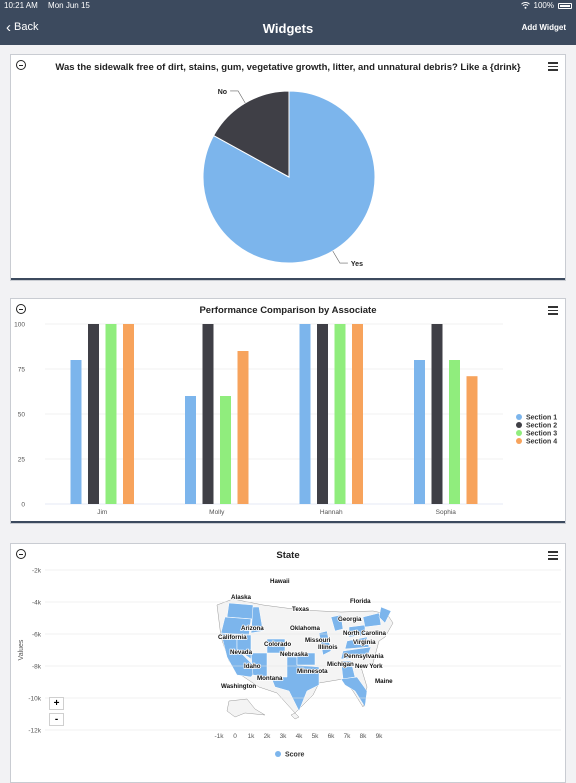 The image size is (576, 783). Describe the element at coordinates (257, 620) in the screenshot. I see `state-idaho` at that location.